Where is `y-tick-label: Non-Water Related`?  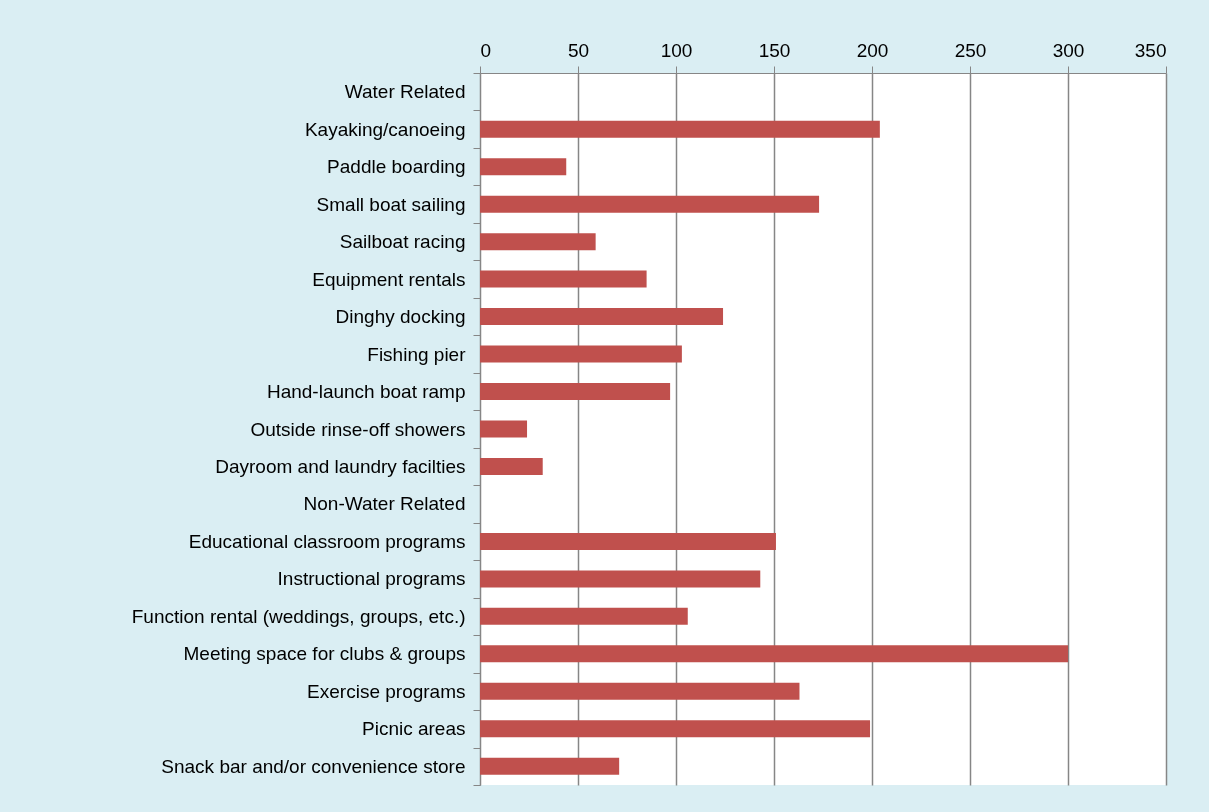
y-tick-label: Non-Water Related is located at coordinates (384, 504).